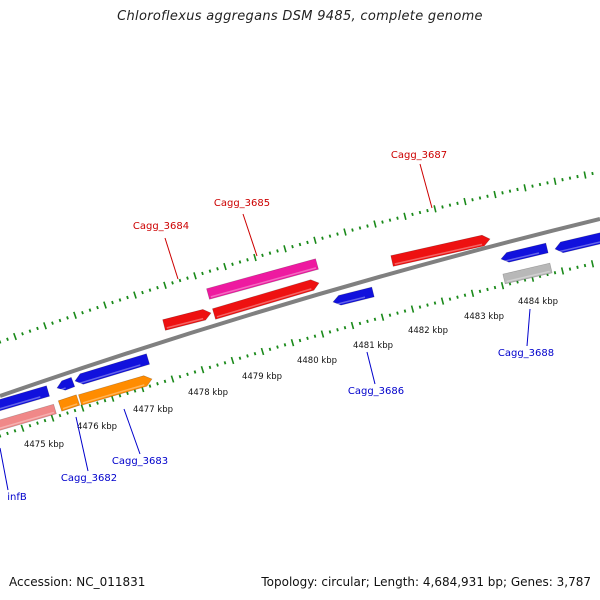 This screenshot has height=600, width=600. I want to click on gene-label-Cagg_3683: Cagg_3683, so click(140, 461).